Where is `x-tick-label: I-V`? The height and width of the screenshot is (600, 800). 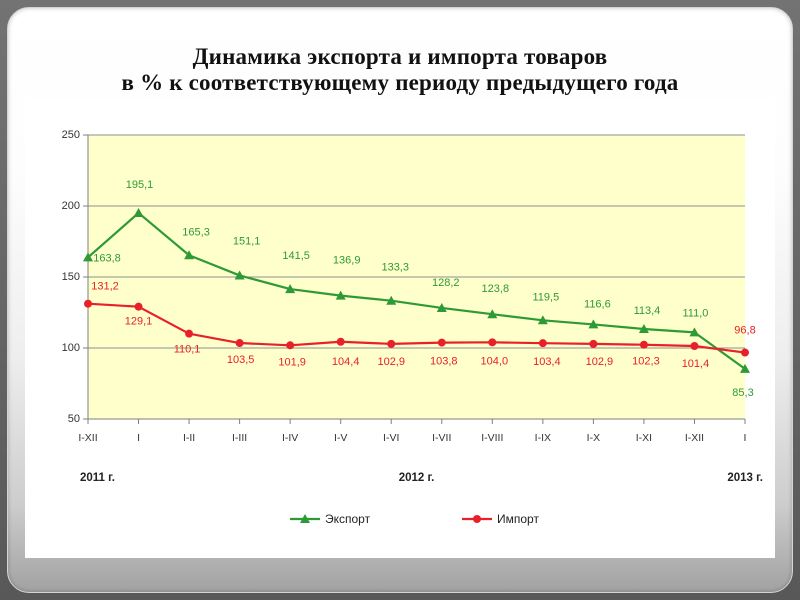 x-tick-label: I-V is located at coordinates (340, 438).